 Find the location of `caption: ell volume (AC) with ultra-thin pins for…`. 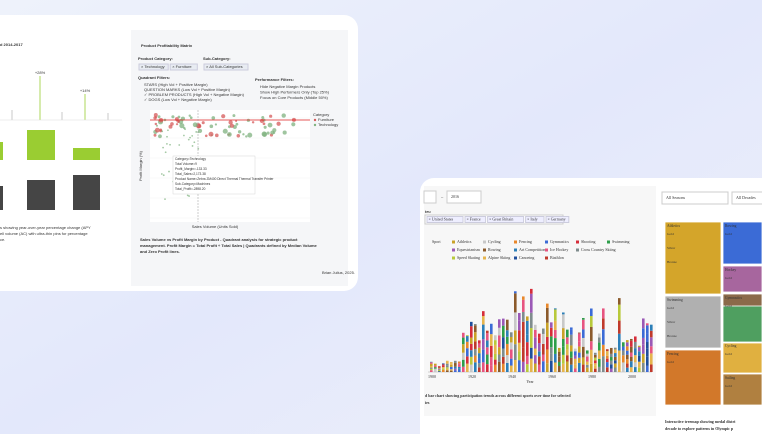

caption: ell volume (AC) with ultra-thin pins for… is located at coordinates (44, 233).